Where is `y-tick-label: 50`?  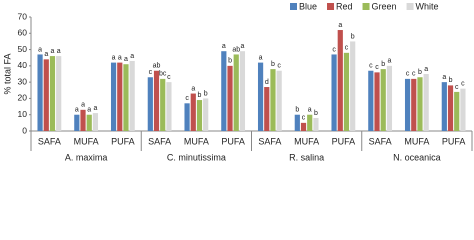 y-tick-label: 50 is located at coordinates (23, 49).